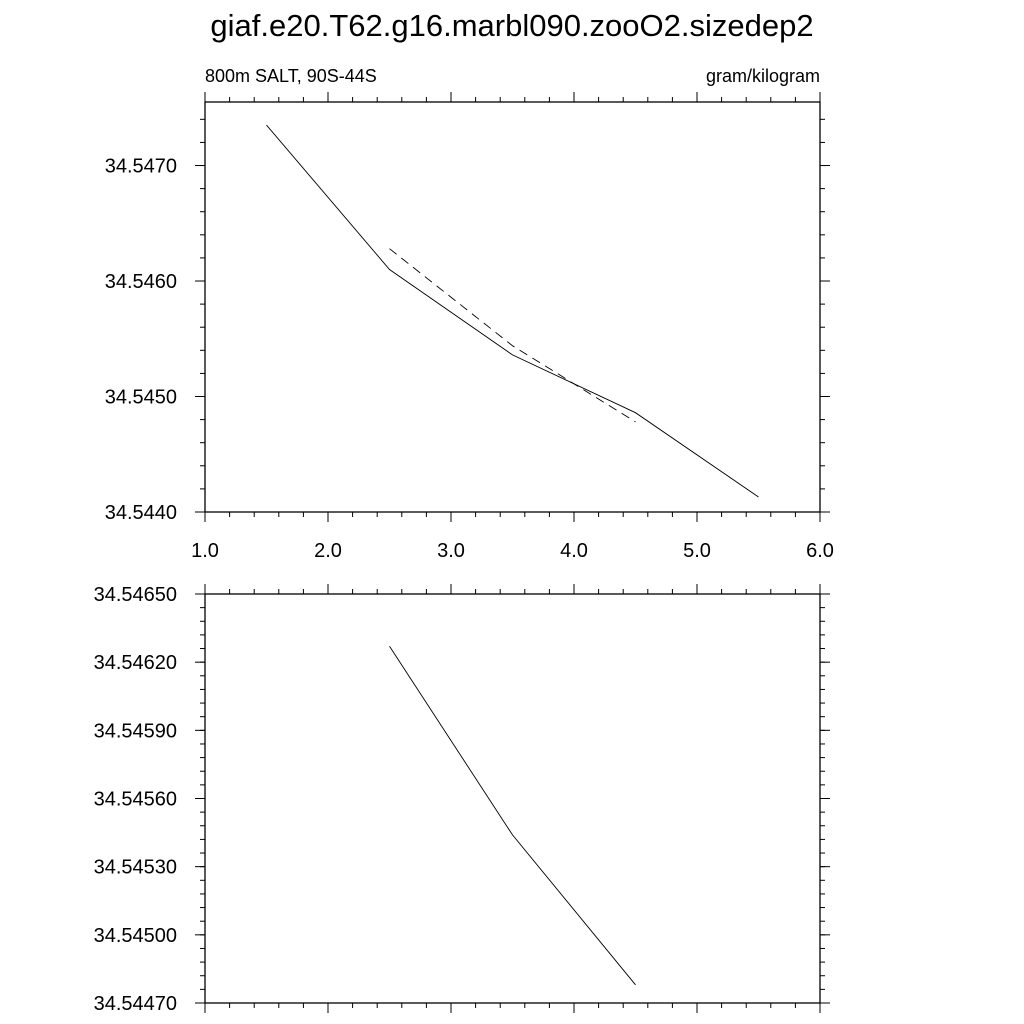  Describe the element at coordinates (512, 335) in the screenshot. I see `series-line-dashed` at that location.